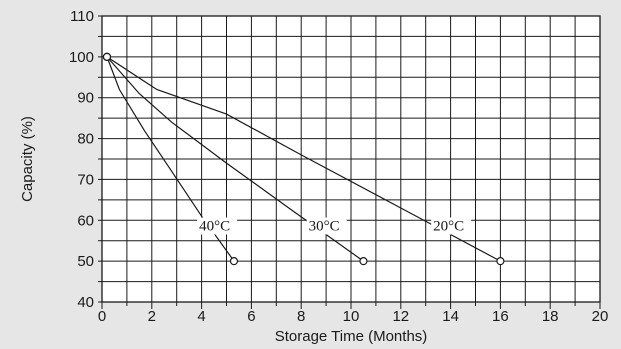  What do you see at coordinates (450, 316) in the screenshot?
I see `x-tick-label: 14` at bounding box center [450, 316].